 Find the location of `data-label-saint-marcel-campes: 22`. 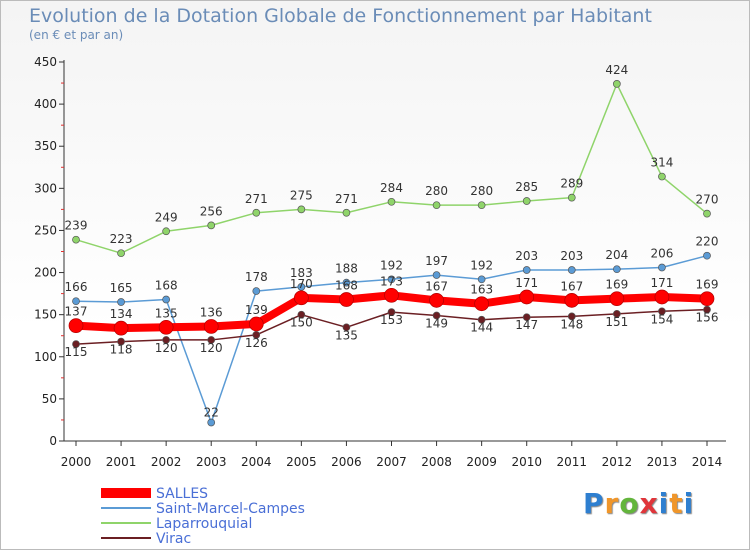

data-label-saint-marcel-campes: 22 is located at coordinates (211, 412).